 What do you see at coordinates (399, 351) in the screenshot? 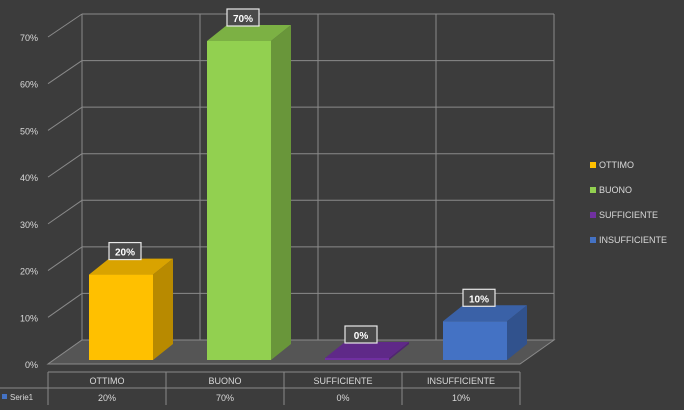
I see `bar-side-sufficiente` at bounding box center [399, 351].